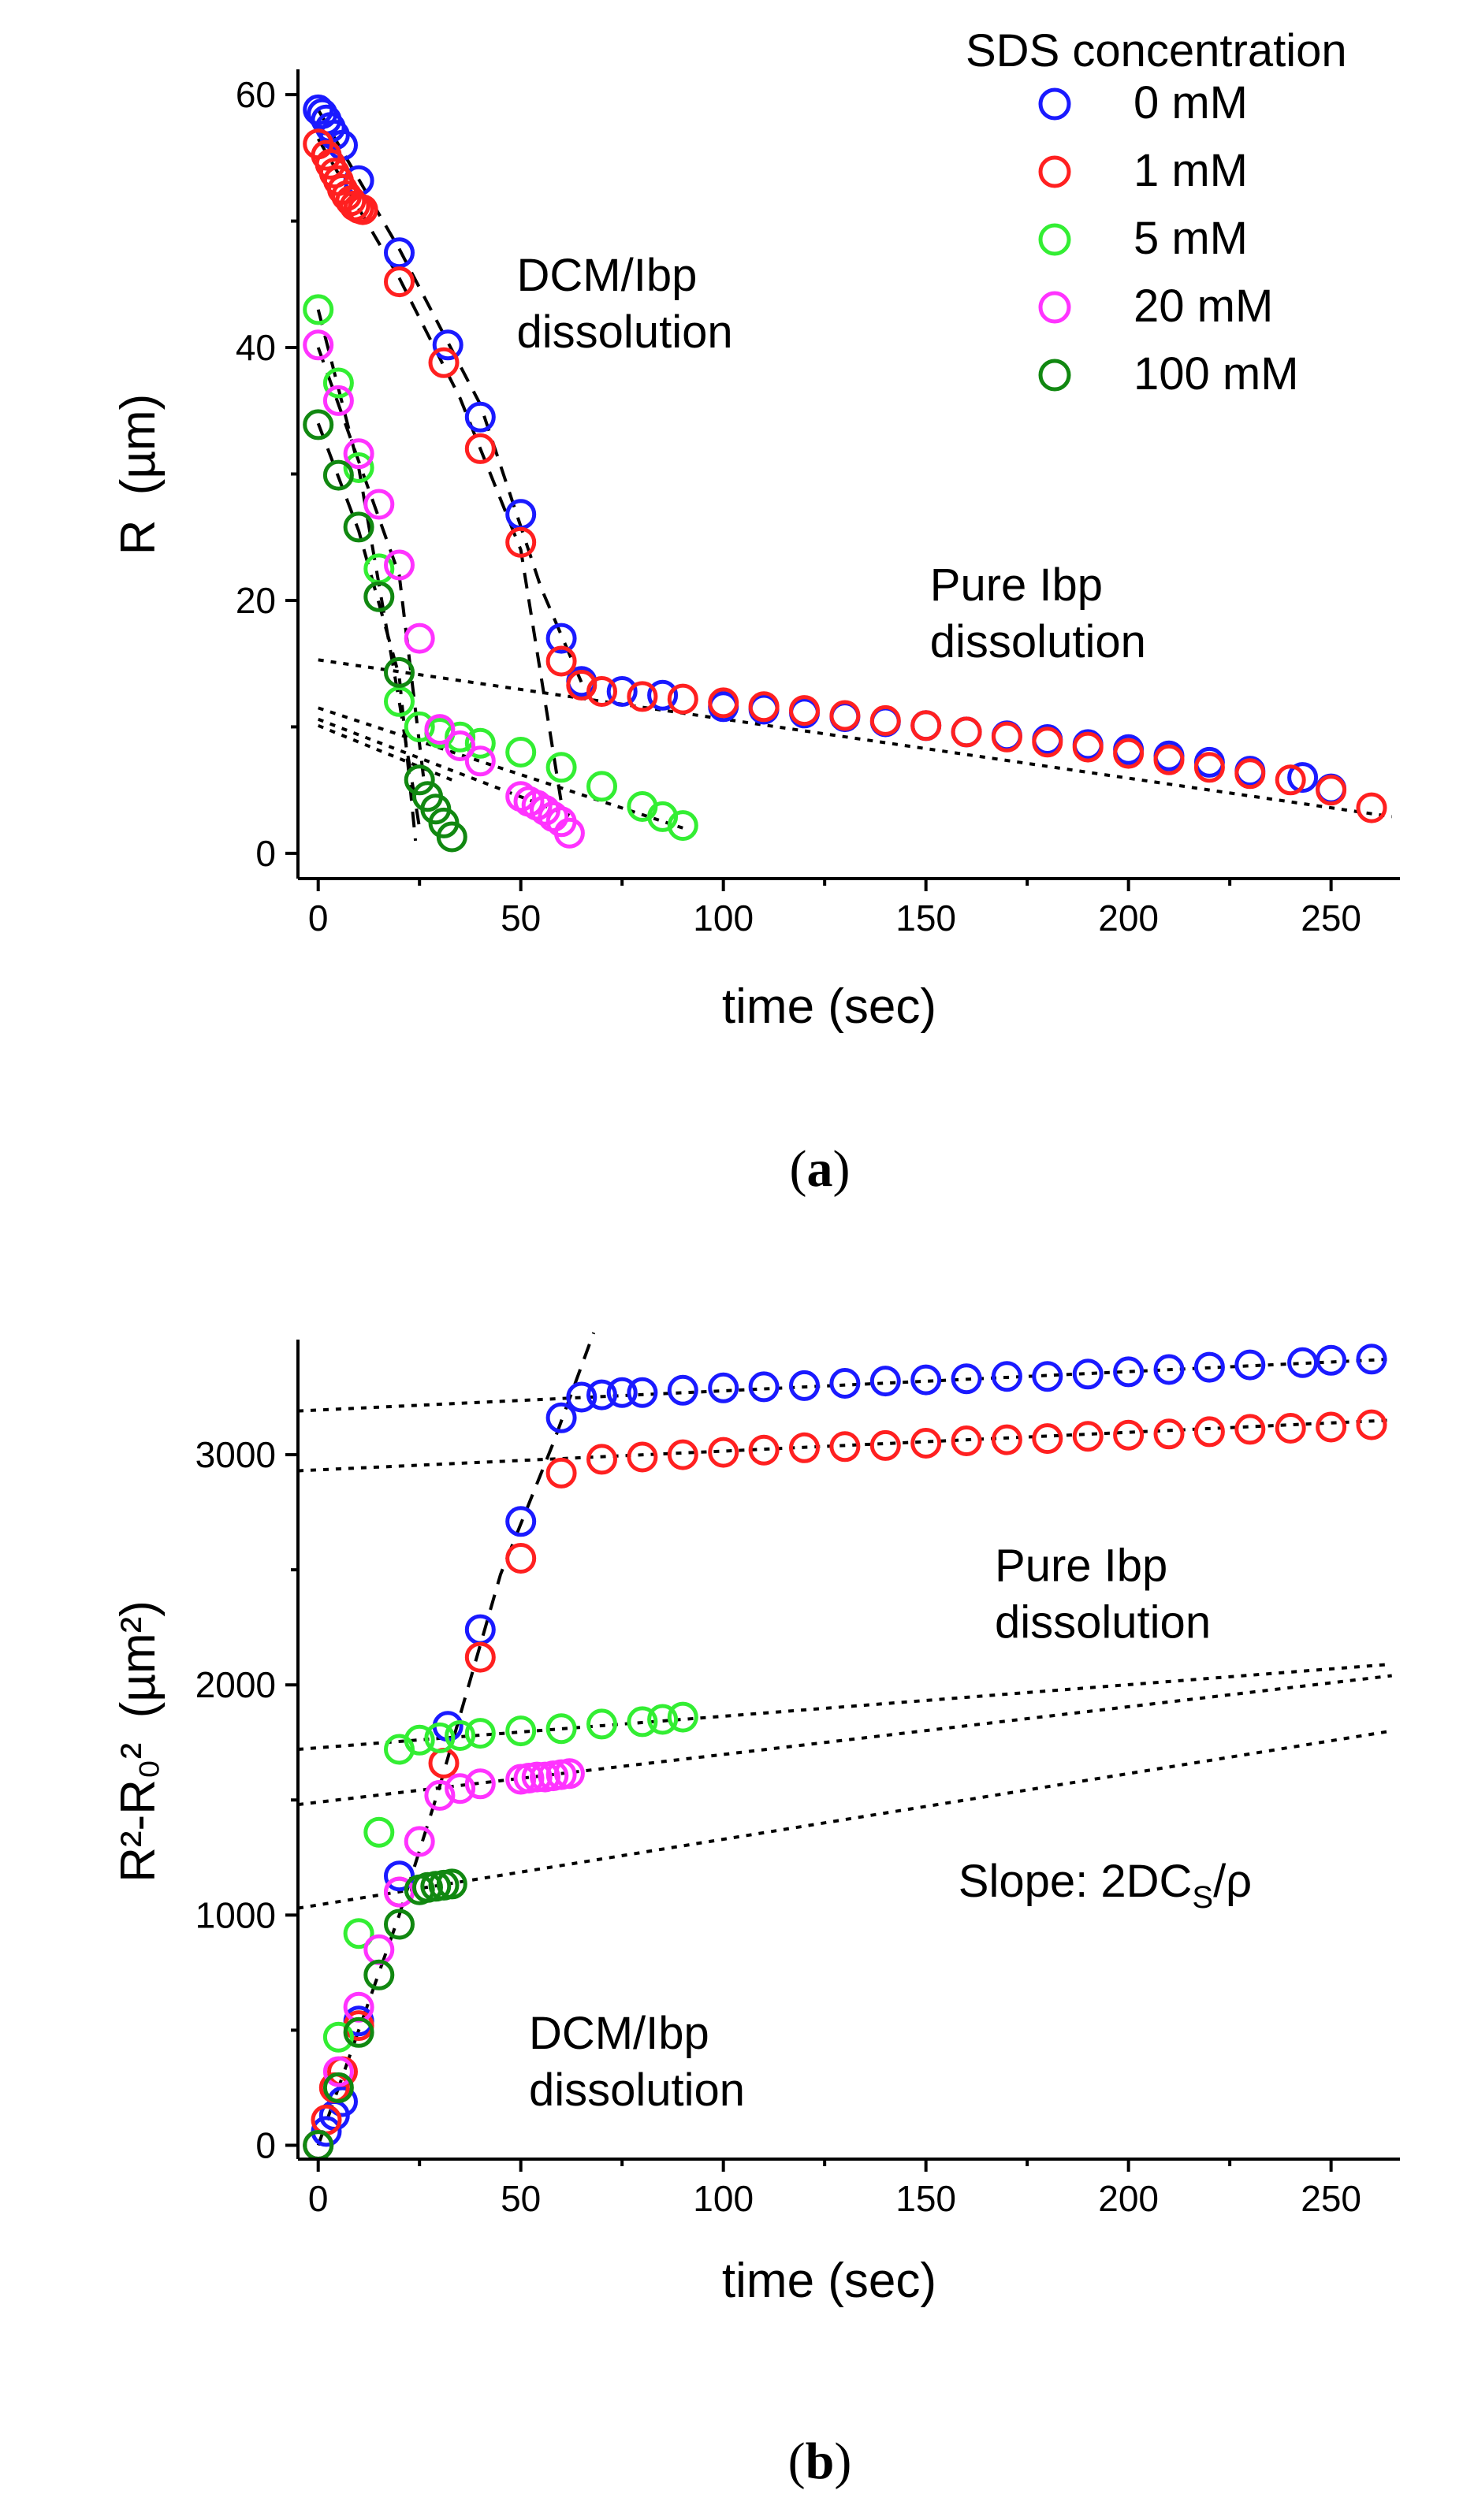 The width and height of the screenshot is (1463, 2520). What do you see at coordinates (625, 304) in the screenshot?
I see `annotation-0: DCM/Ibp dissolution` at bounding box center [625, 304].